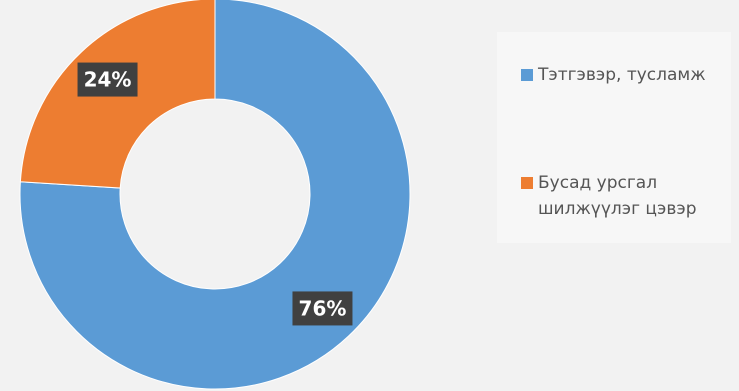 The height and width of the screenshot is (391, 739). Describe the element at coordinates (598, 183) in the screenshot. I see `legend-label-other-transfers-line1: Бусад урсгал` at that location.